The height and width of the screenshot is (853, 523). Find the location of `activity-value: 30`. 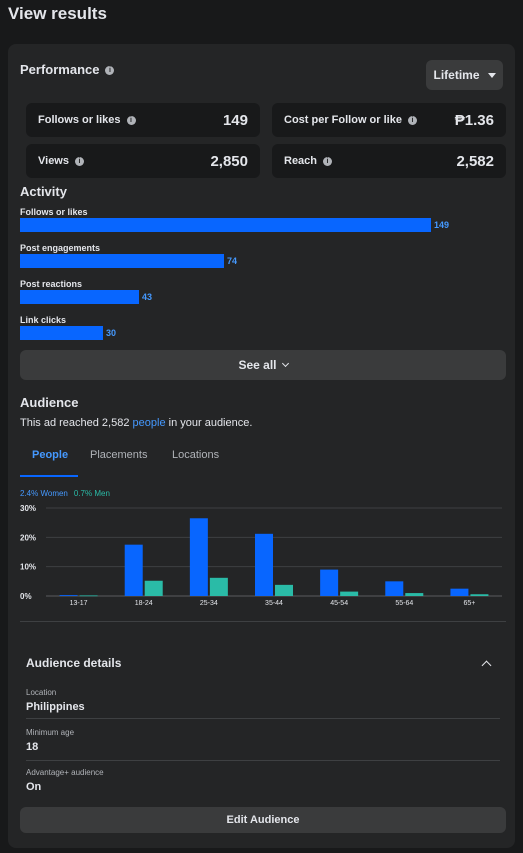

activity-value: 30 is located at coordinates (111, 333).